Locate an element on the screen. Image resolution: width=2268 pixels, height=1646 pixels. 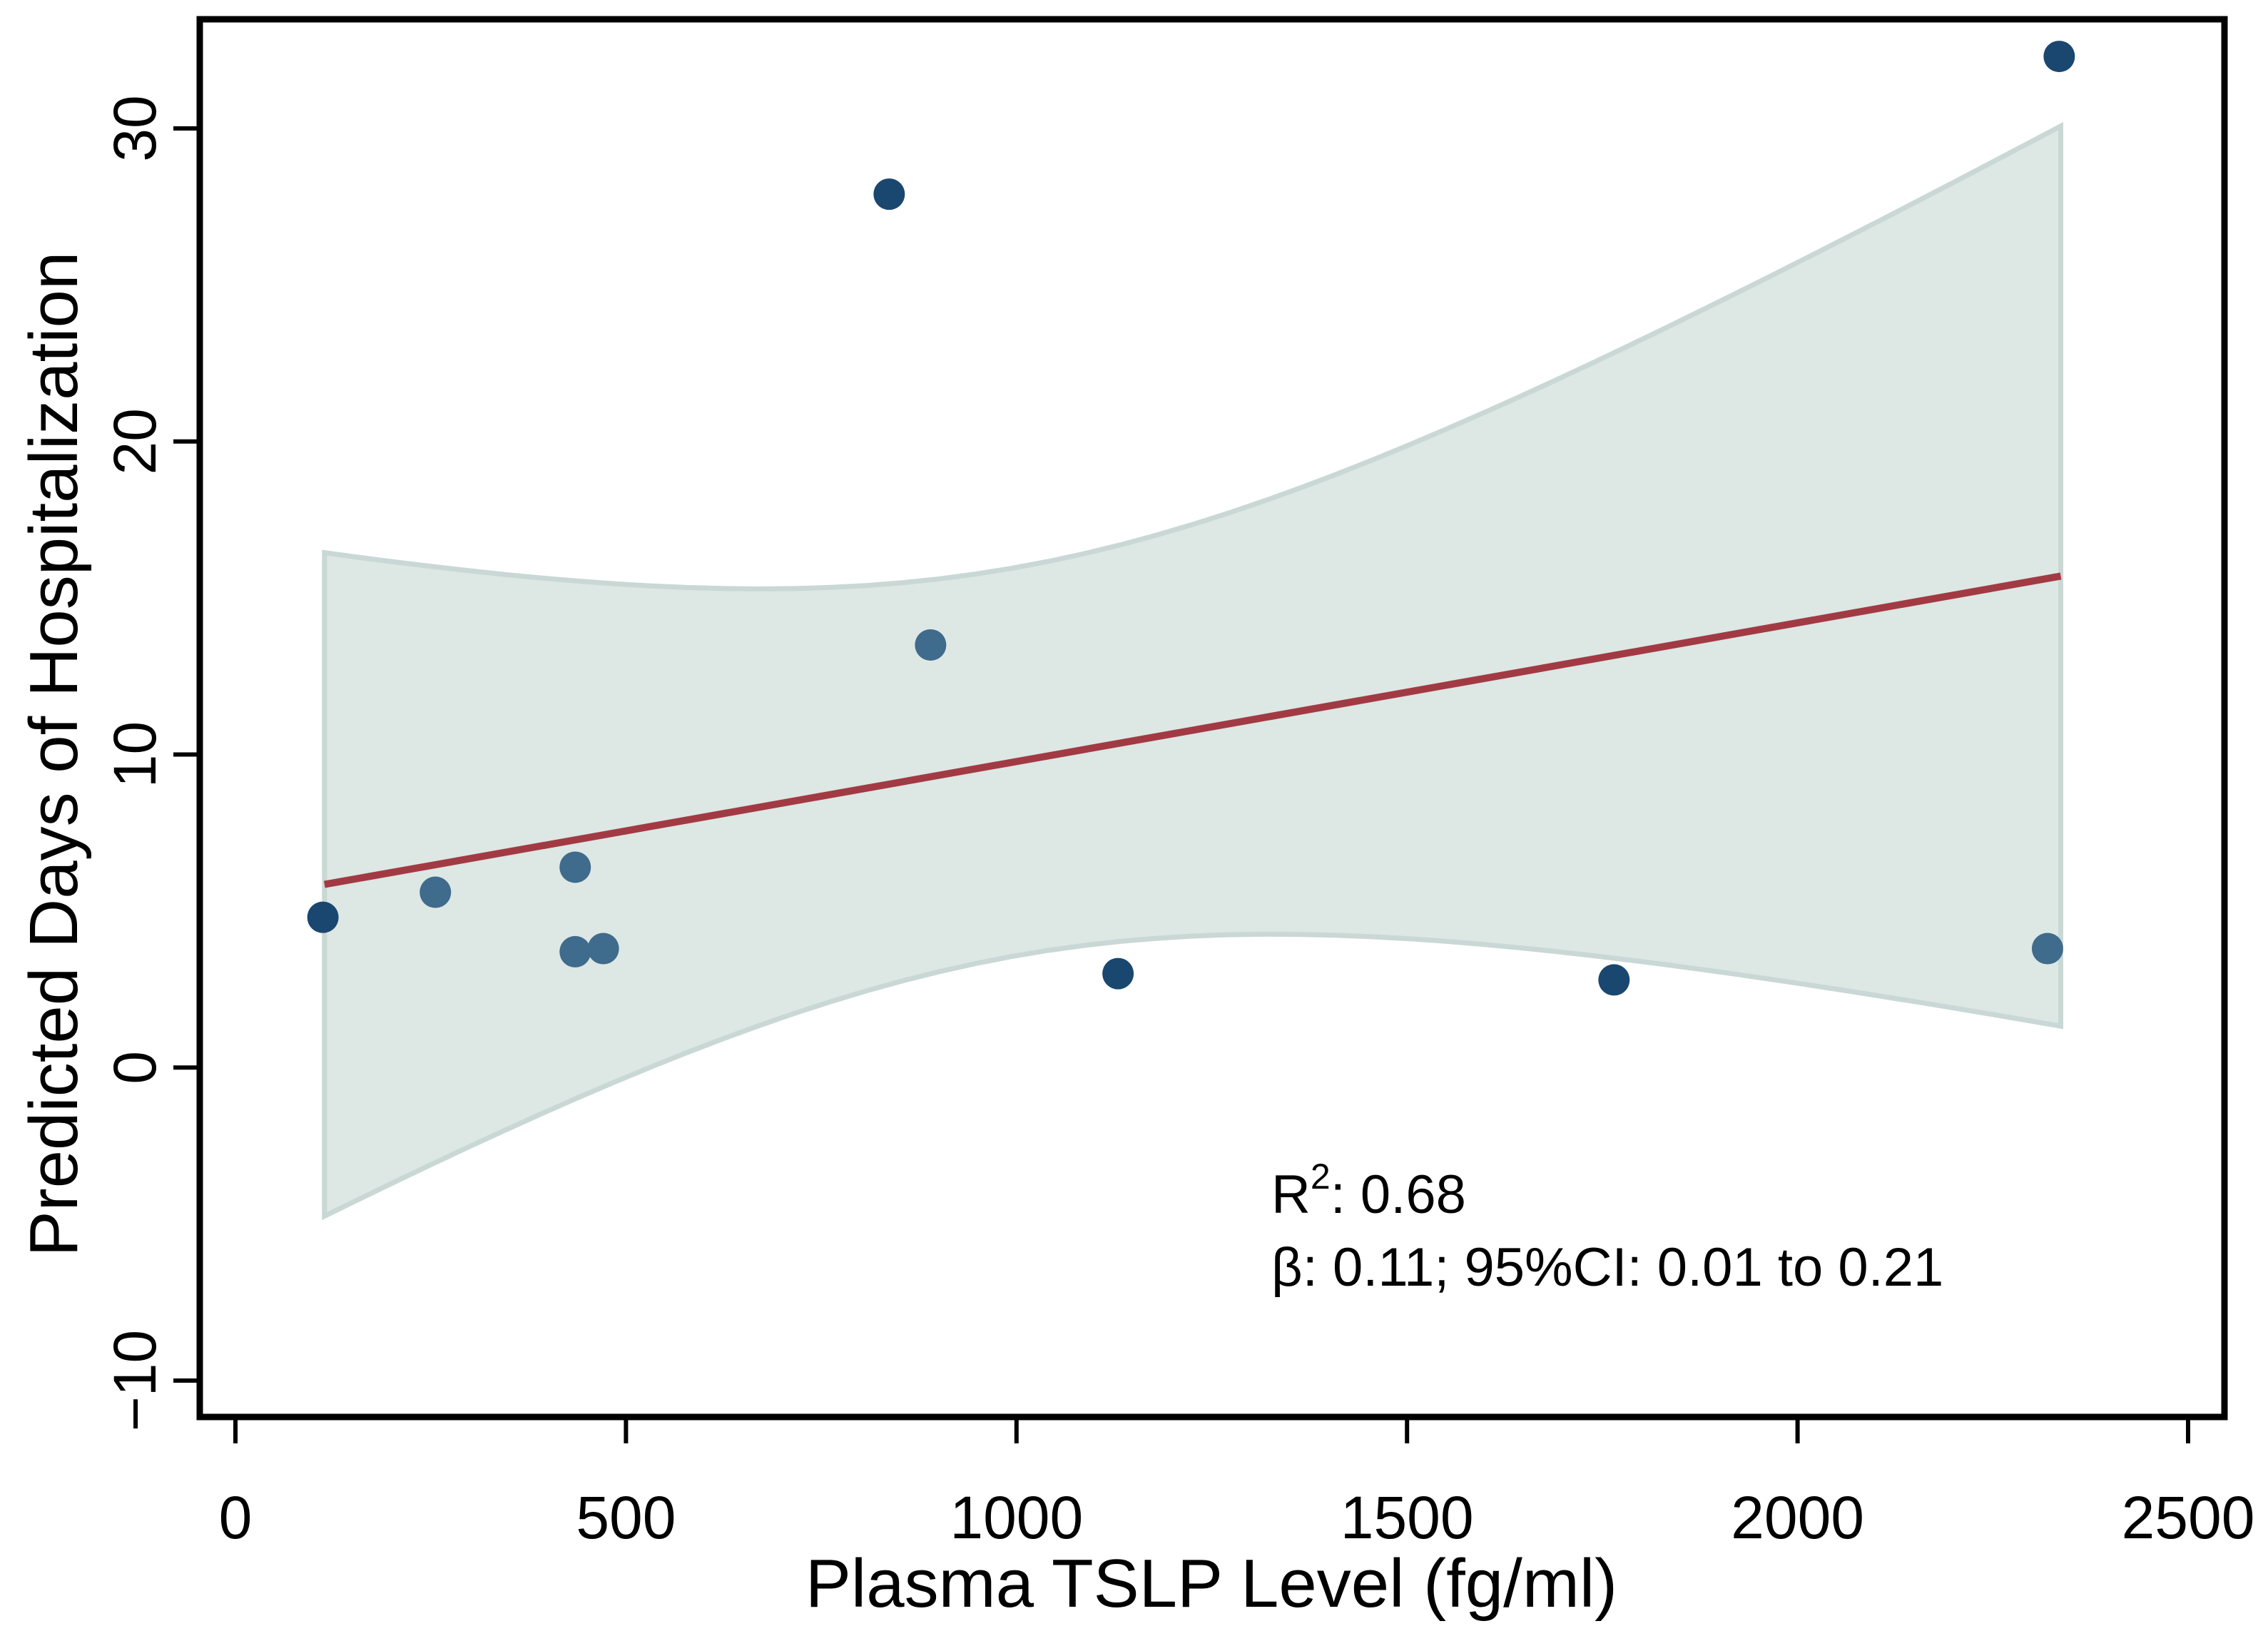
x-axis-tick-label: 2000 is located at coordinates (1798, 1517).